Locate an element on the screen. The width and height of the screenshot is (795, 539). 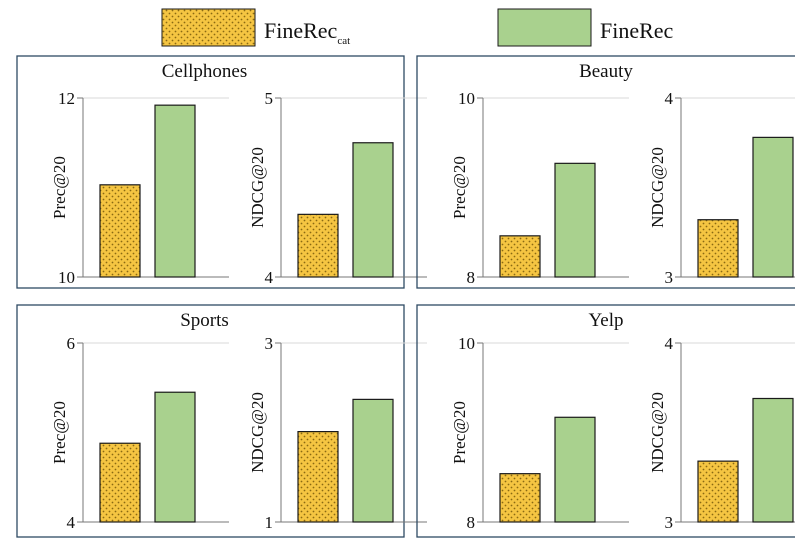
y-tick-label-bottom: 1 is located at coordinates (269, 522).